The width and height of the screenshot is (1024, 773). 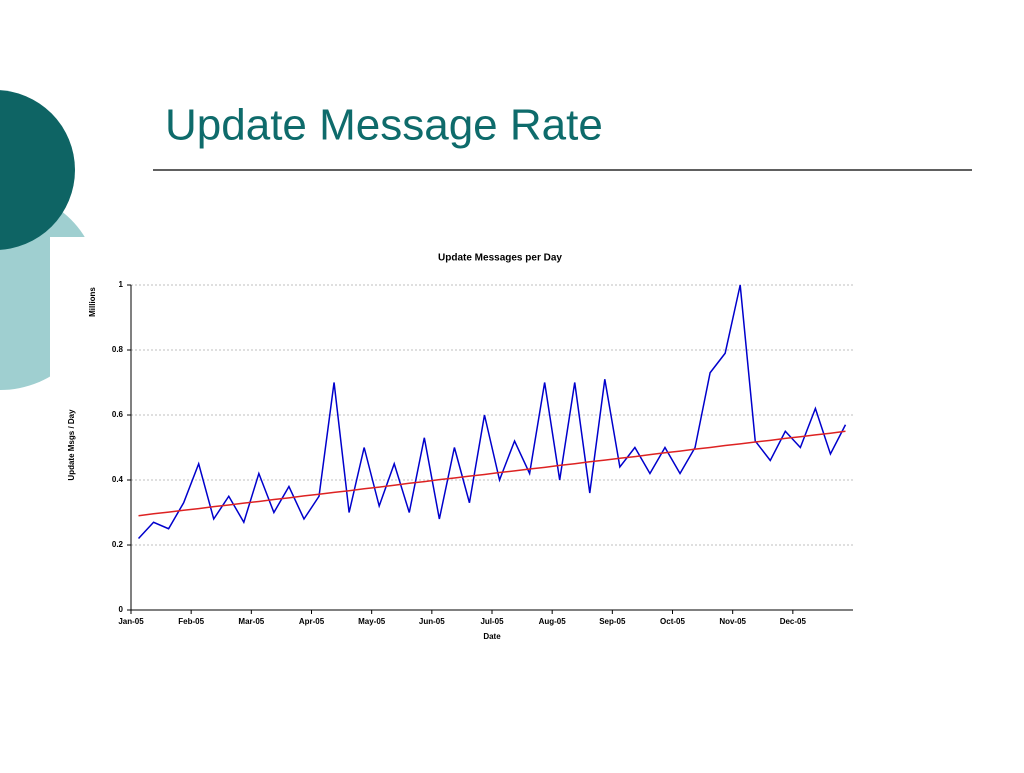 I want to click on x-tick-label: Jan-05, so click(x=131, y=621).